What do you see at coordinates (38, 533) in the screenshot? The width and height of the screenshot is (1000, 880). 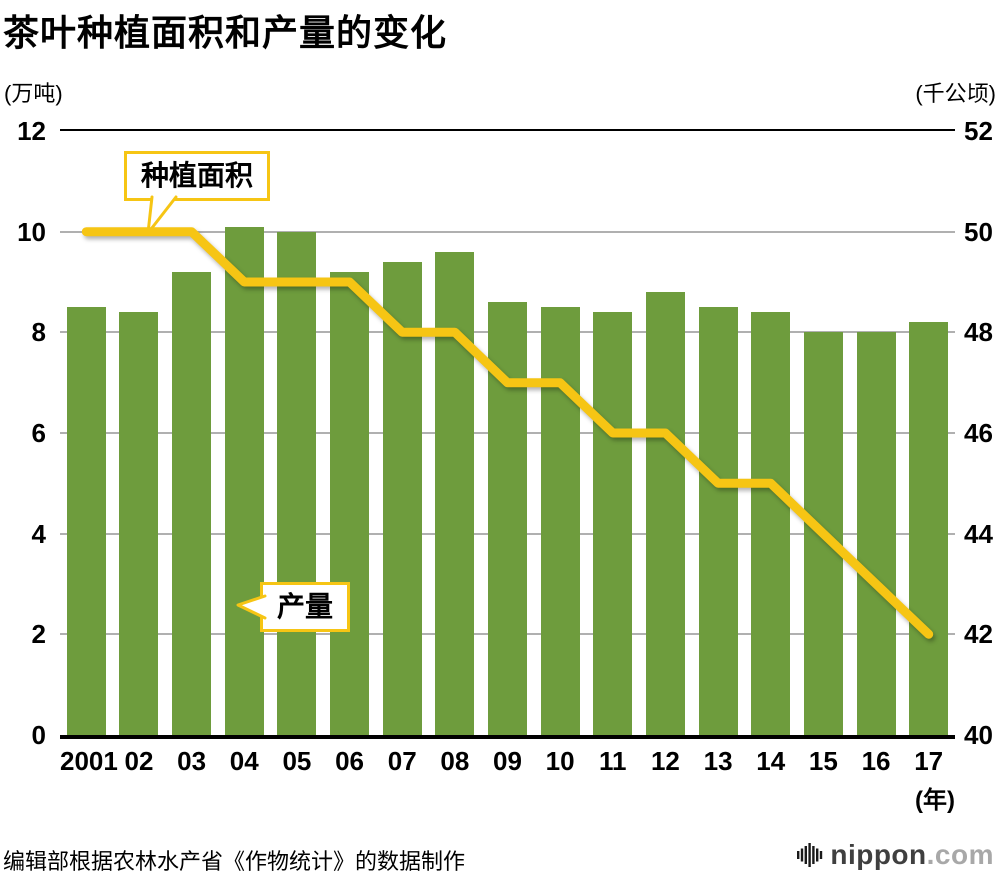 I see `left-axis-tick-label: 4` at bounding box center [38, 533].